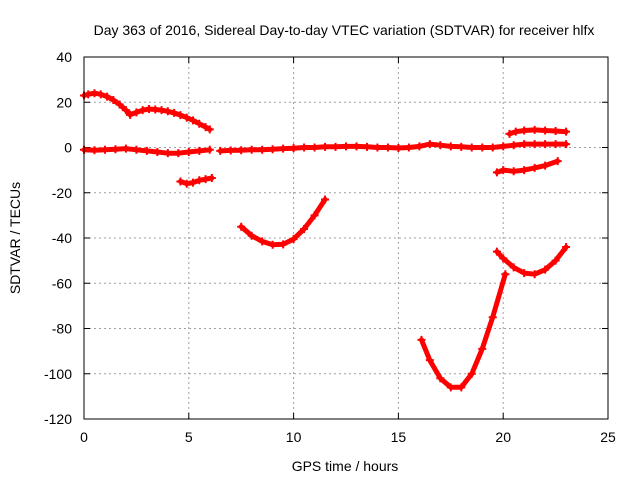 The image size is (640, 480). I want to click on x-axis-label: GPS time / hours, so click(345, 466).